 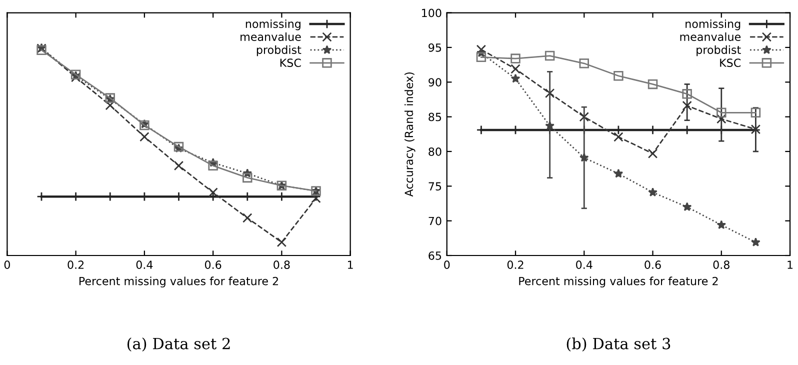 I want to click on y-tick-label: 65, so click(x=435, y=255).